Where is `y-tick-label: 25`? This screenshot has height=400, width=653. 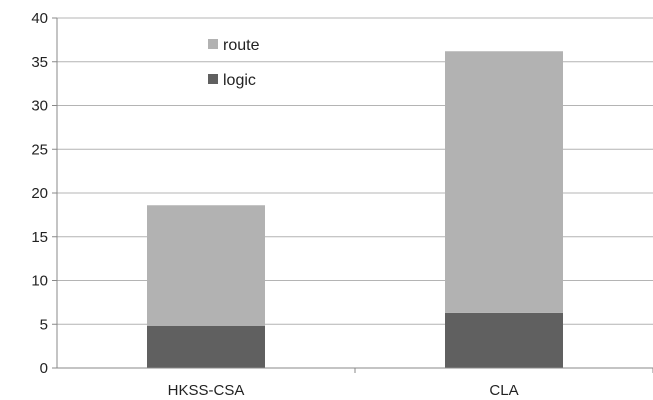
y-tick-label: 25 is located at coordinates (39, 149).